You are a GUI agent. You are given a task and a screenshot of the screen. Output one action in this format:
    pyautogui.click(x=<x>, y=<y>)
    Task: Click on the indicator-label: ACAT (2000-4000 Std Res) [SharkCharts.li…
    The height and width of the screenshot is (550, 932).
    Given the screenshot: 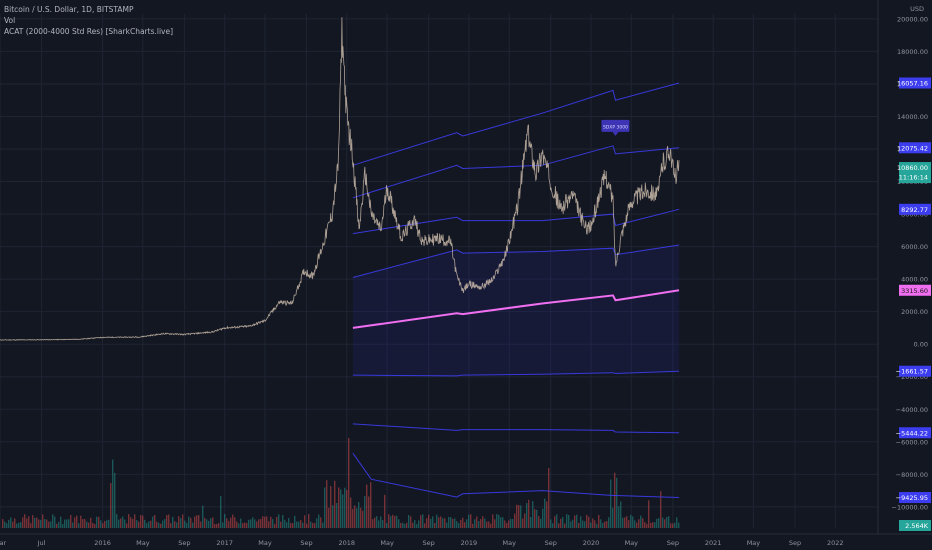 What is the action you would take?
    pyautogui.click(x=89, y=31)
    